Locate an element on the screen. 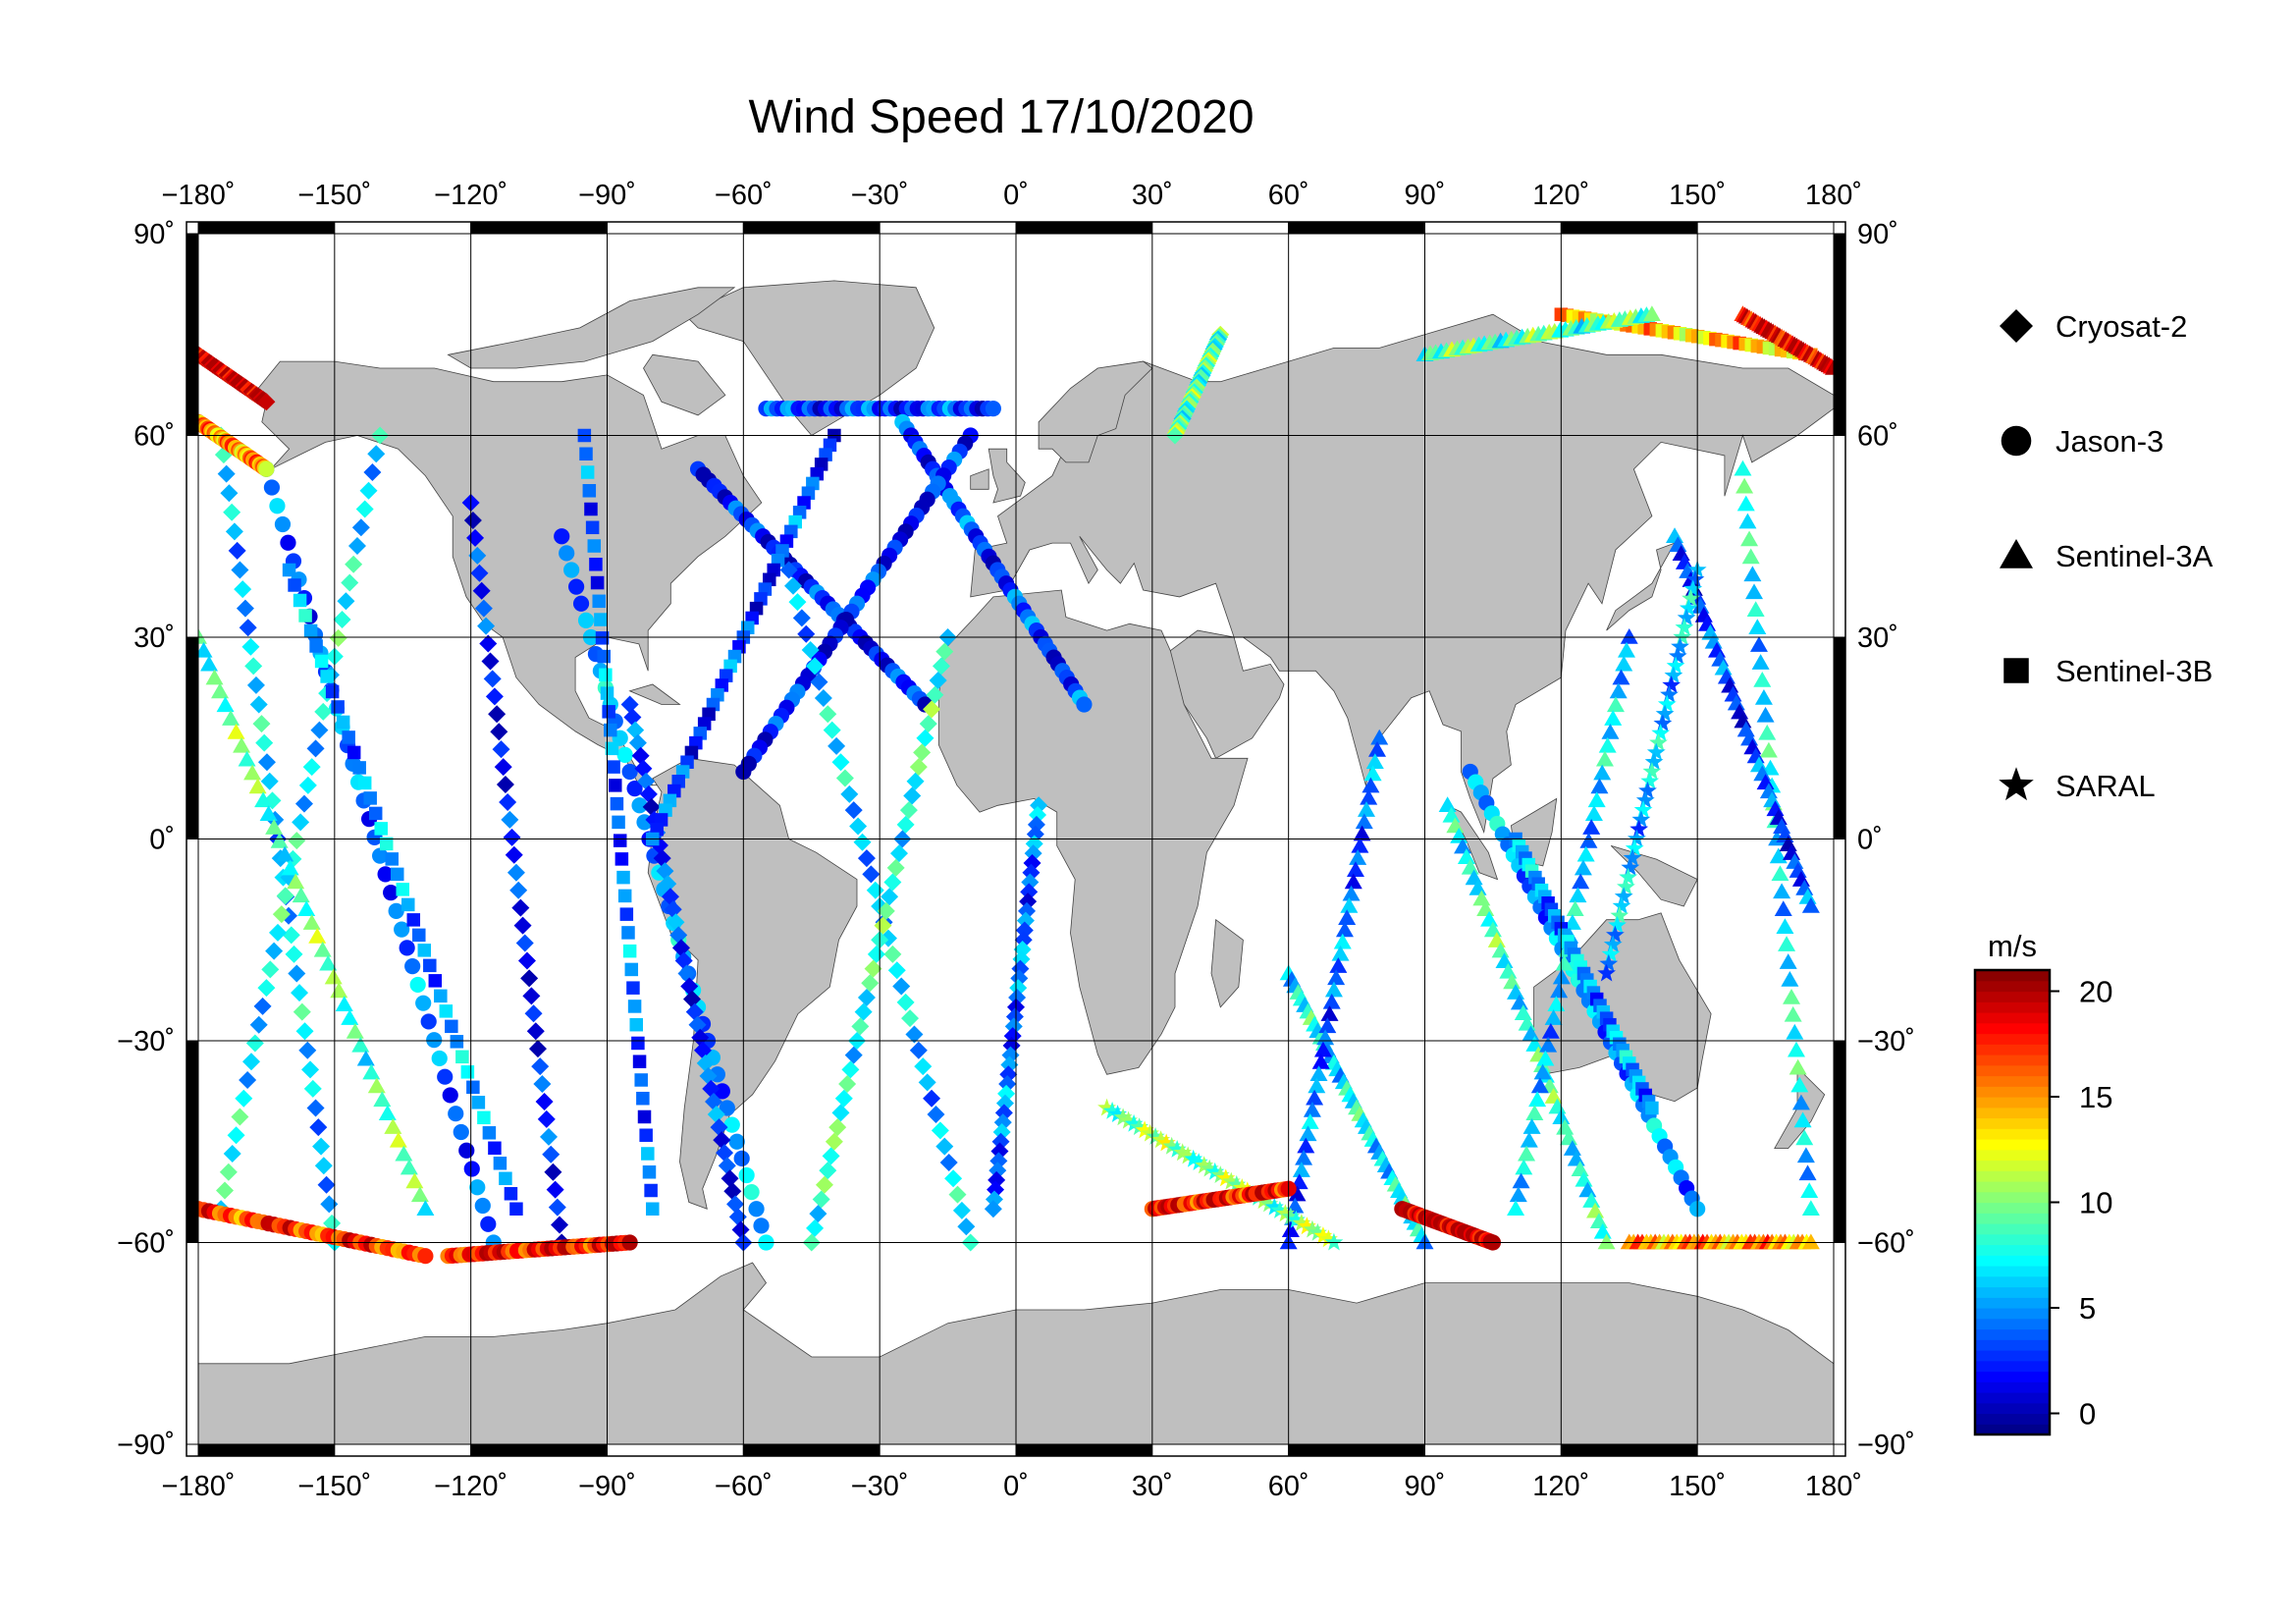  legend-label: Cryosat-2 is located at coordinates (2121, 326).